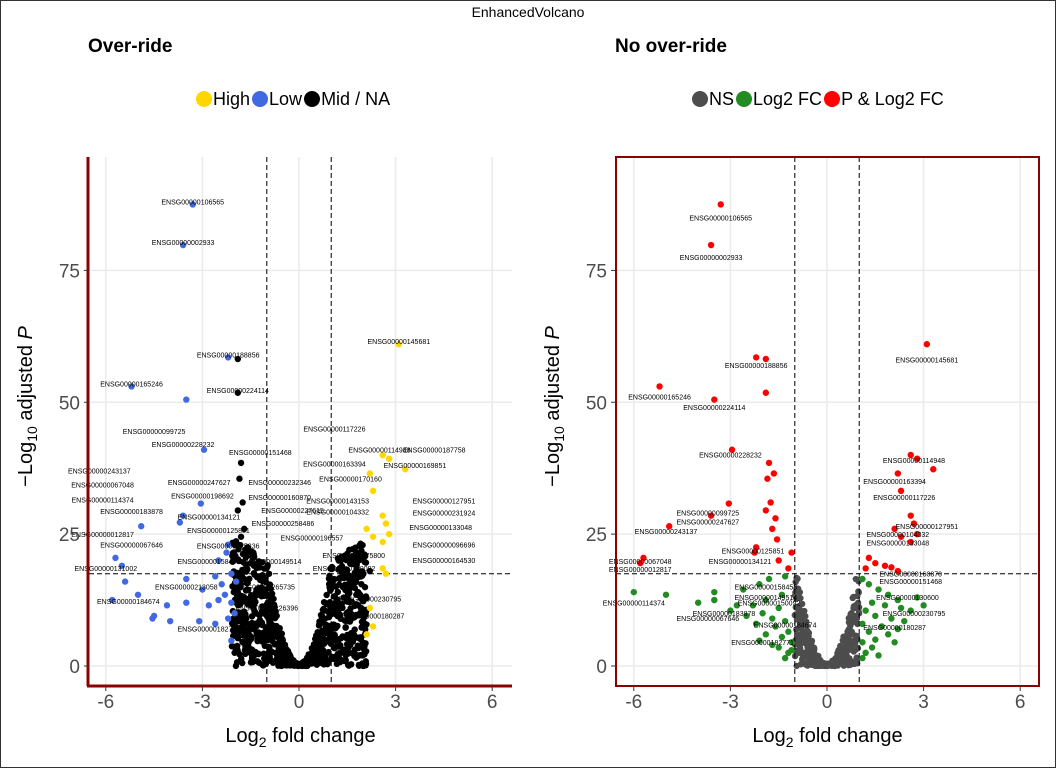 This screenshot has width=1056, height=768. I want to click on gene-label: ENSG00000175800, so click(353, 556).